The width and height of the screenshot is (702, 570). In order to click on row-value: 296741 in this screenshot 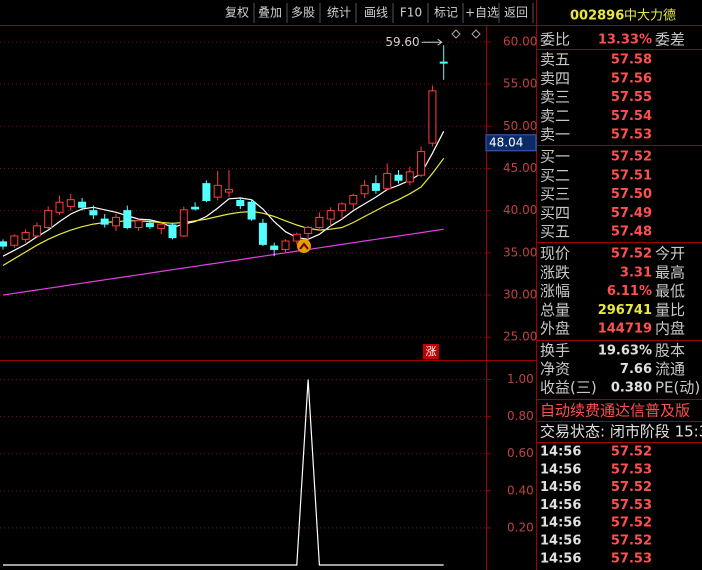, I will do `click(625, 310)`.